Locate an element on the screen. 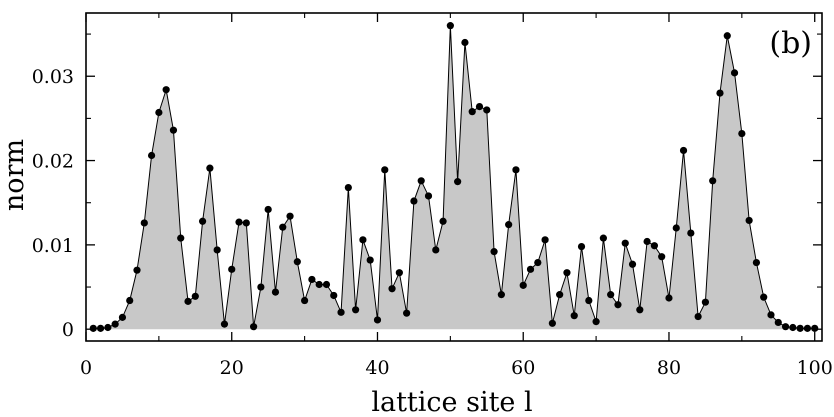  x-tick-label-100: 100 is located at coordinates (815, 368).